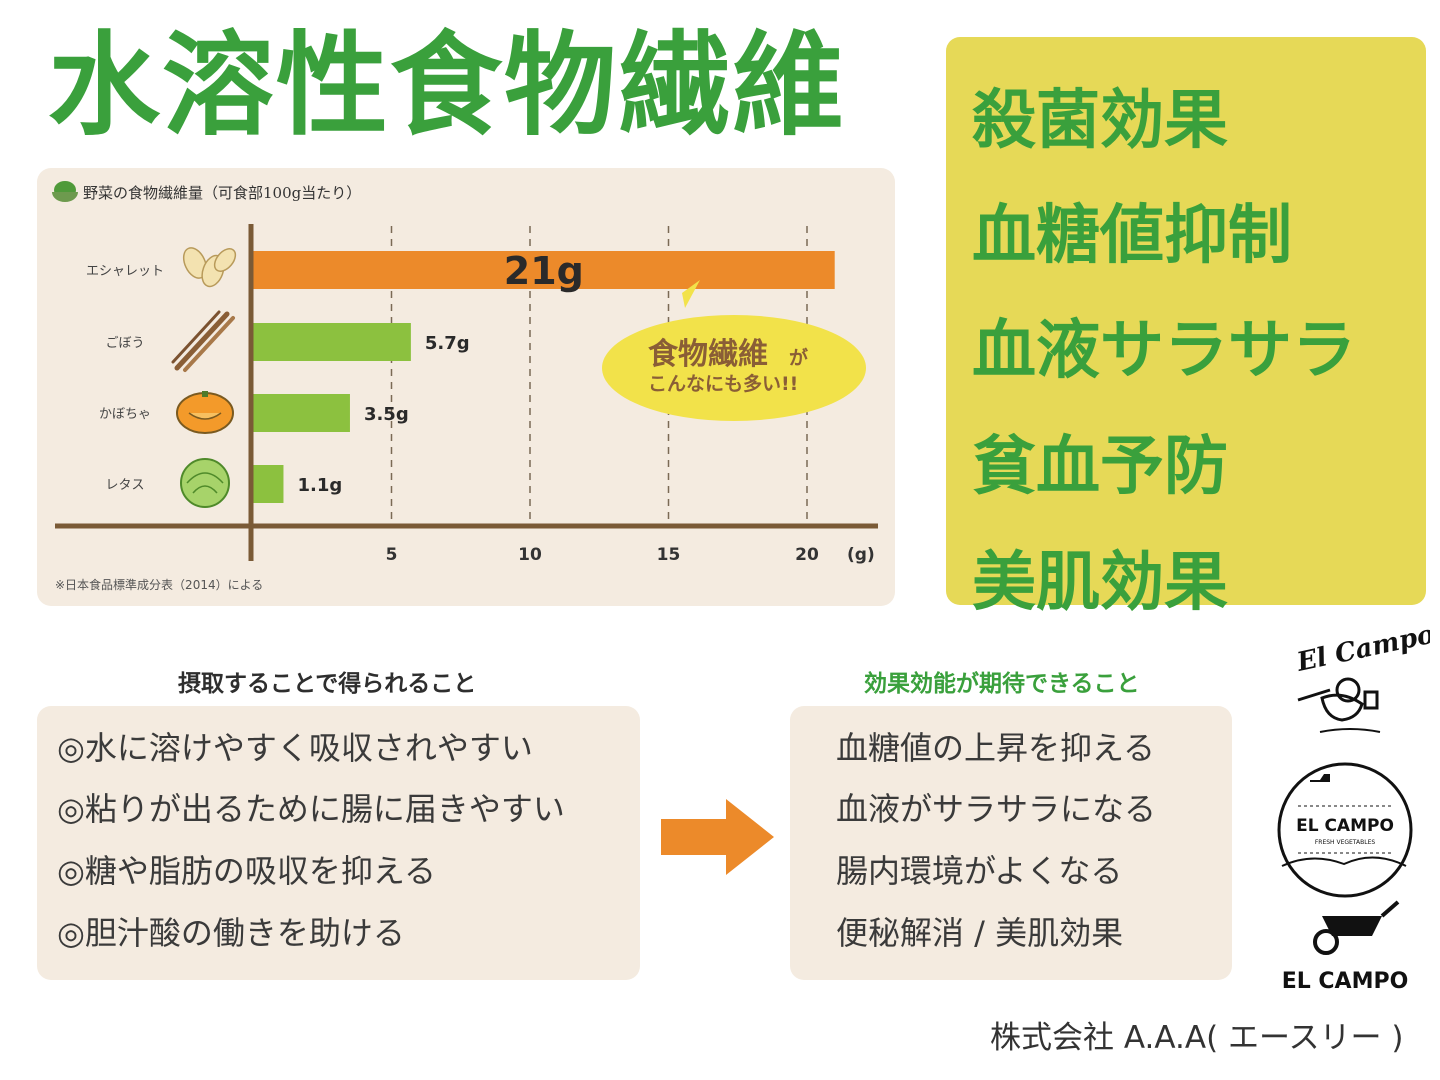 The height and width of the screenshot is (1080, 1440). What do you see at coordinates (246, 871) in the screenshot?
I see `intake-item: ◎糖や脂肪の吸収を抑える` at bounding box center [246, 871].